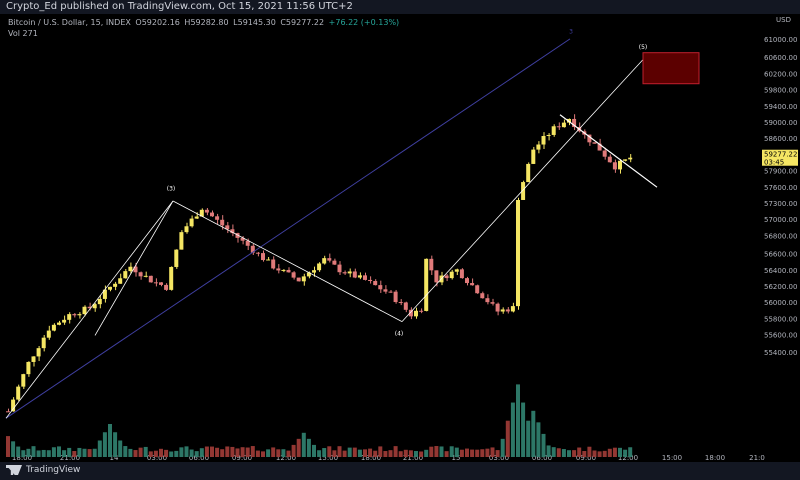 This screenshot has height=480, width=800. I want to click on price-tick-label: 55400.00, so click(780, 353).